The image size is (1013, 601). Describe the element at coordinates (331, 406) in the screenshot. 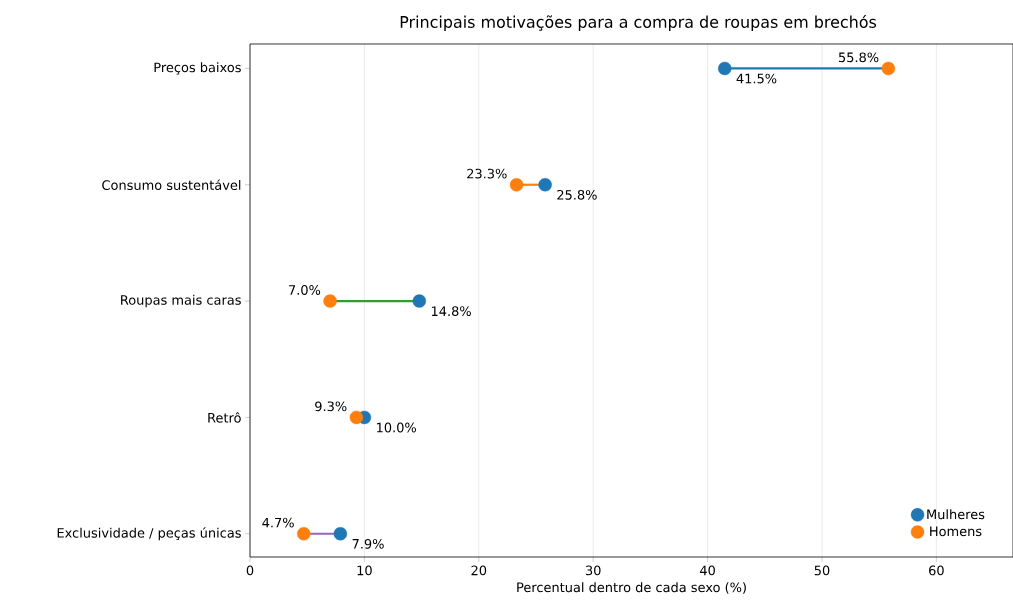

I see `data-label: 9.3%` at that location.